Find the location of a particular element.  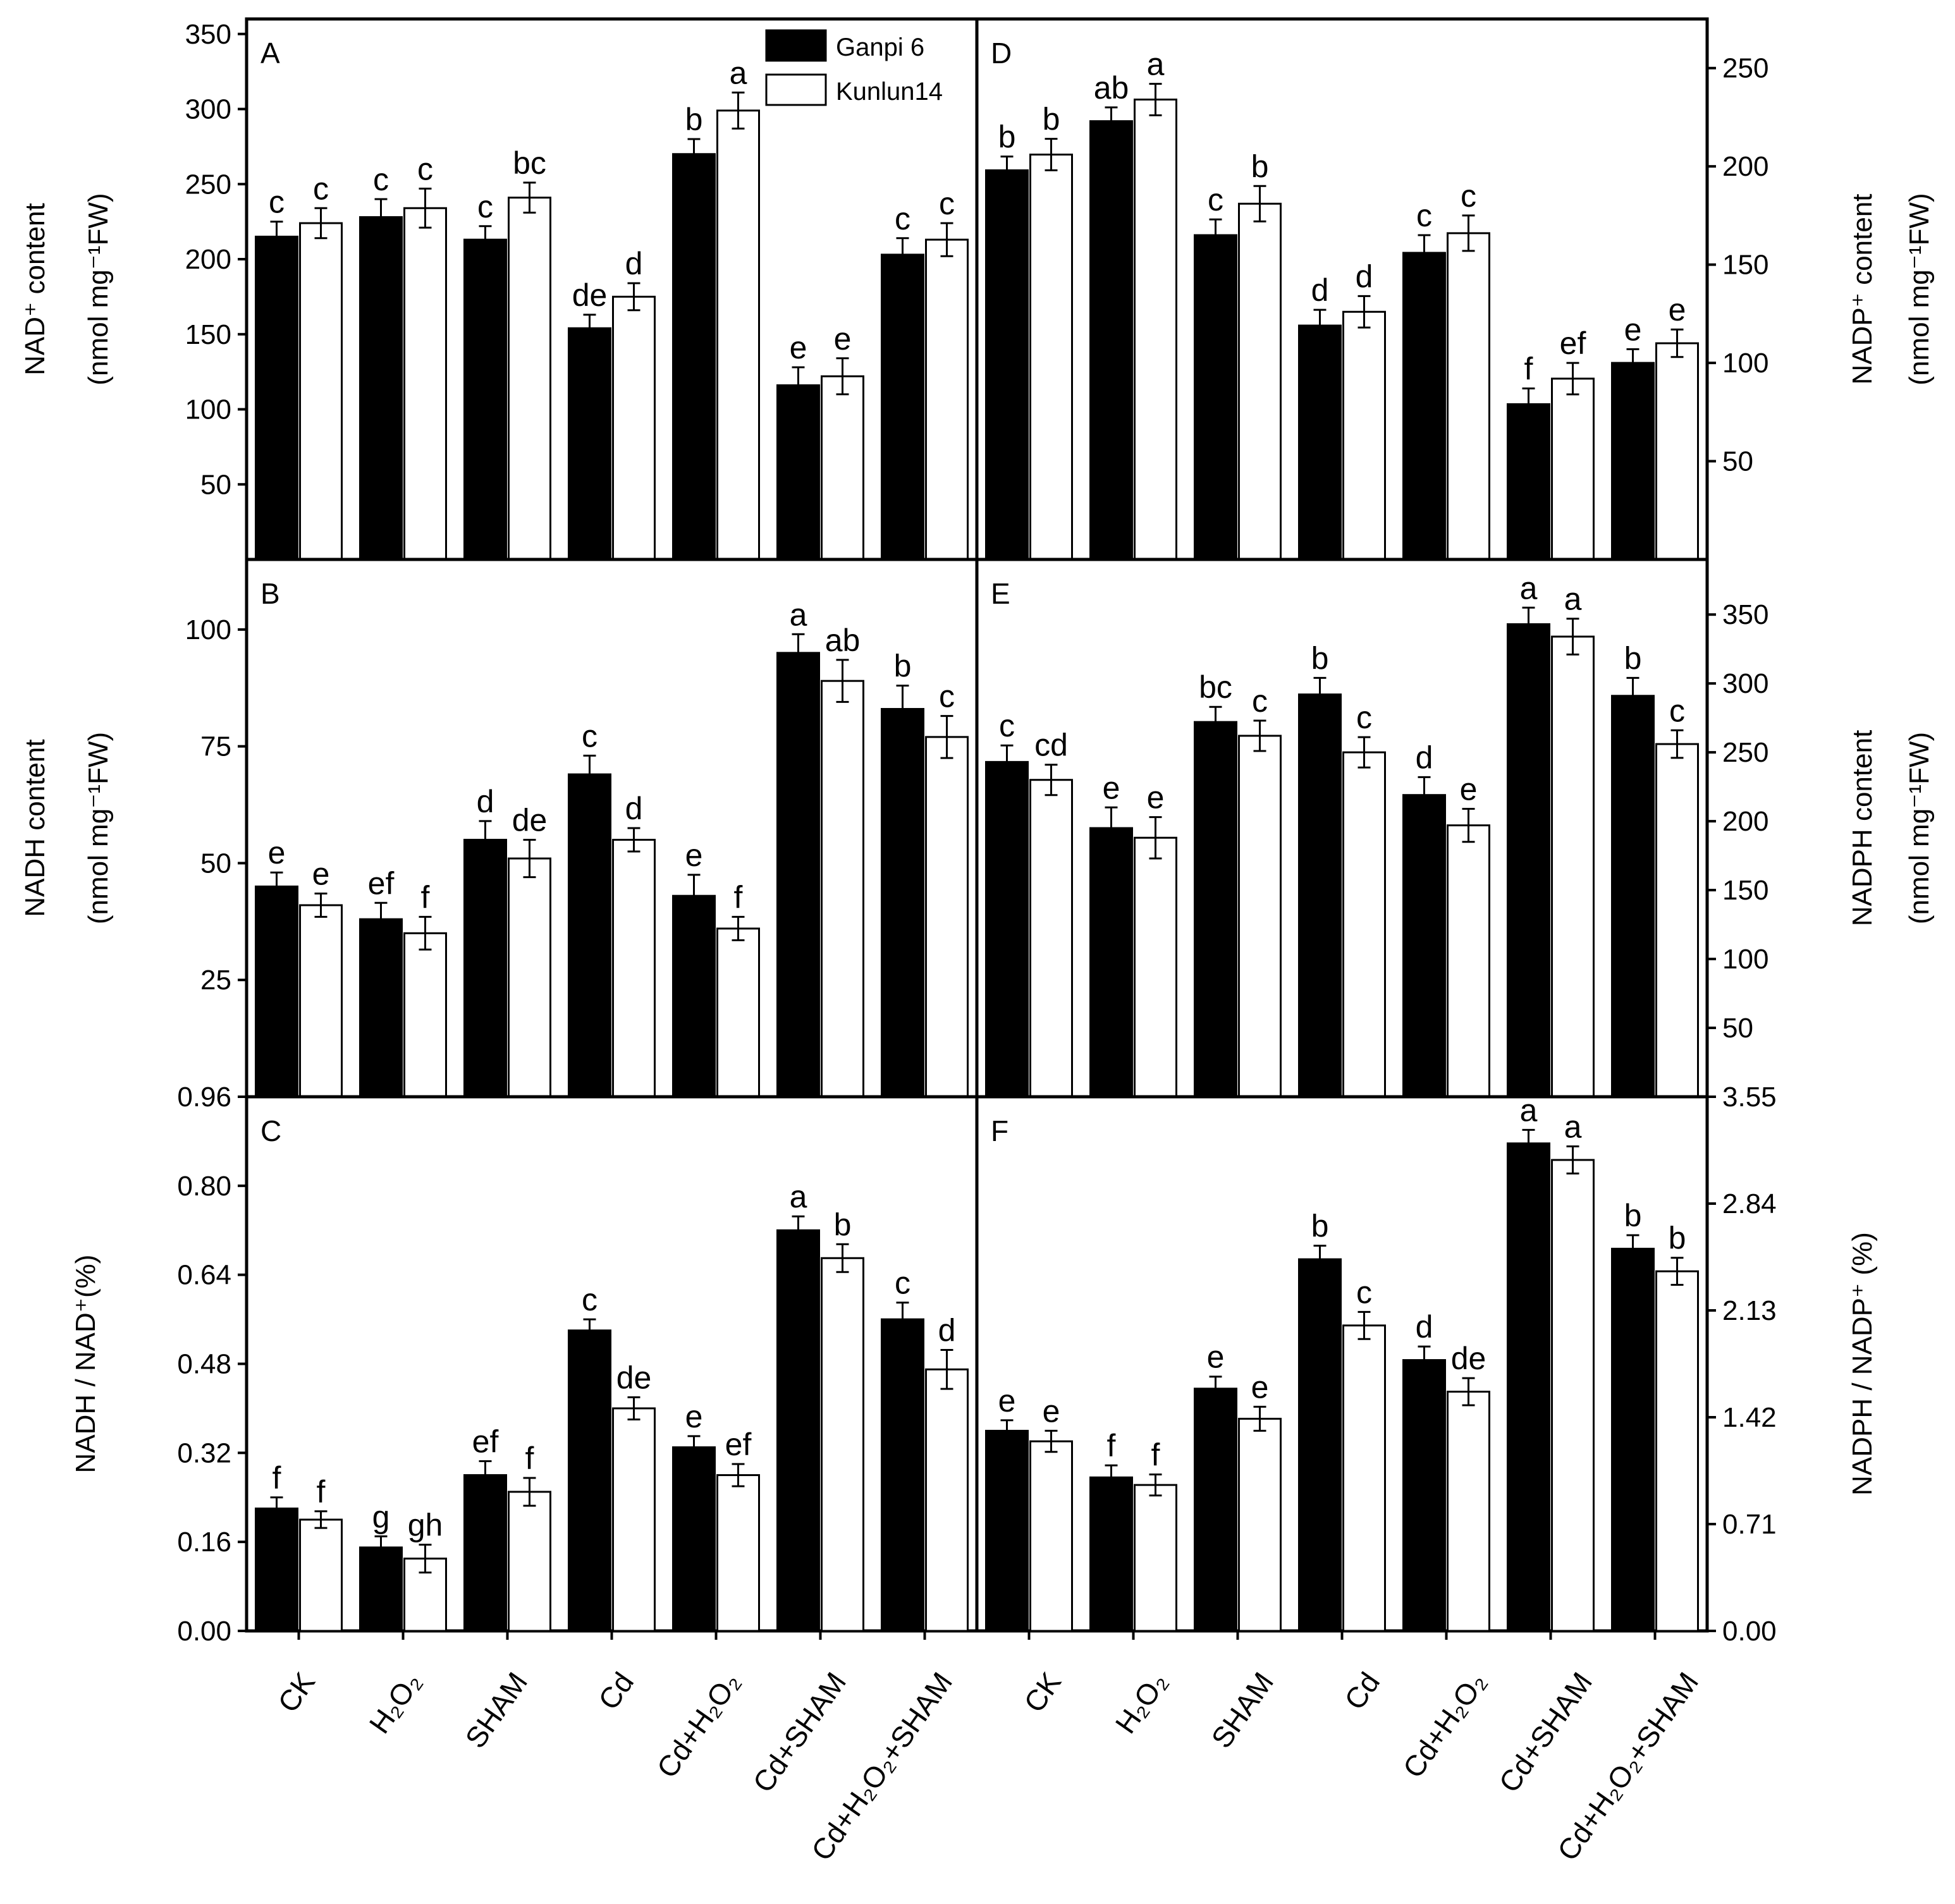

panel-c-ytick-label: 0.64 is located at coordinates (204, 1275).